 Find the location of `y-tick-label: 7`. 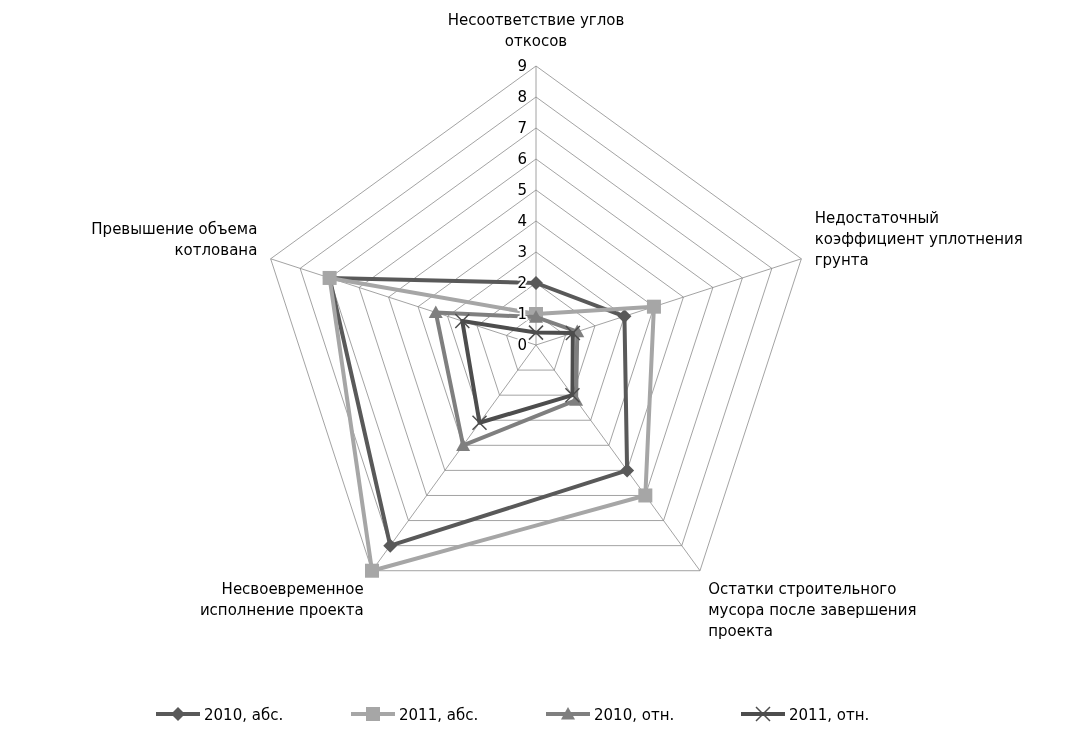

y-tick-label: 7 is located at coordinates (522, 128).